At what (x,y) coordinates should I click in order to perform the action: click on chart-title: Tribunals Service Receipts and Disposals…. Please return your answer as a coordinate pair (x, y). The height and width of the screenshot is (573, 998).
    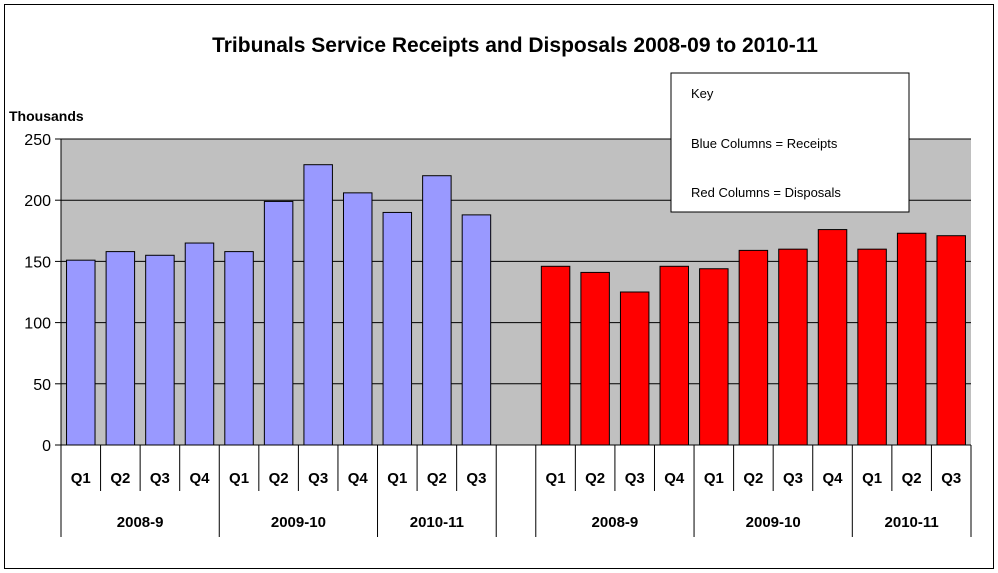
    Looking at the image, I should click on (515, 45).